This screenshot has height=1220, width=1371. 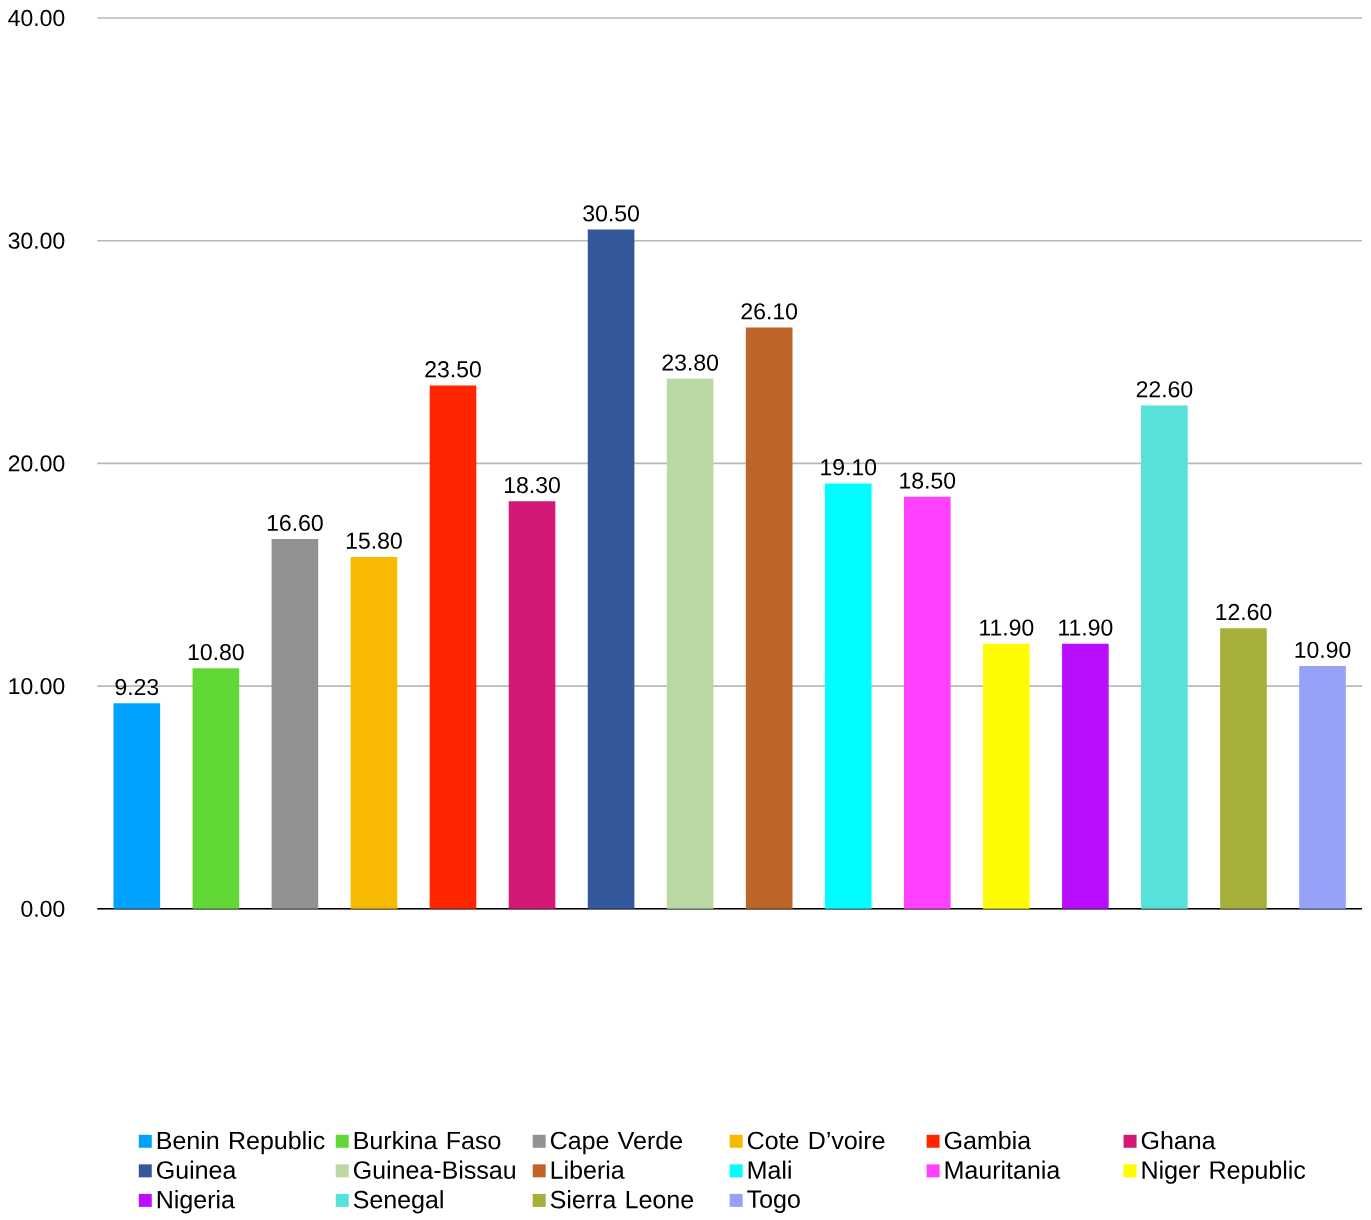 What do you see at coordinates (622, 1199) in the screenshot?
I see `legend-label: Sierra Leone` at bounding box center [622, 1199].